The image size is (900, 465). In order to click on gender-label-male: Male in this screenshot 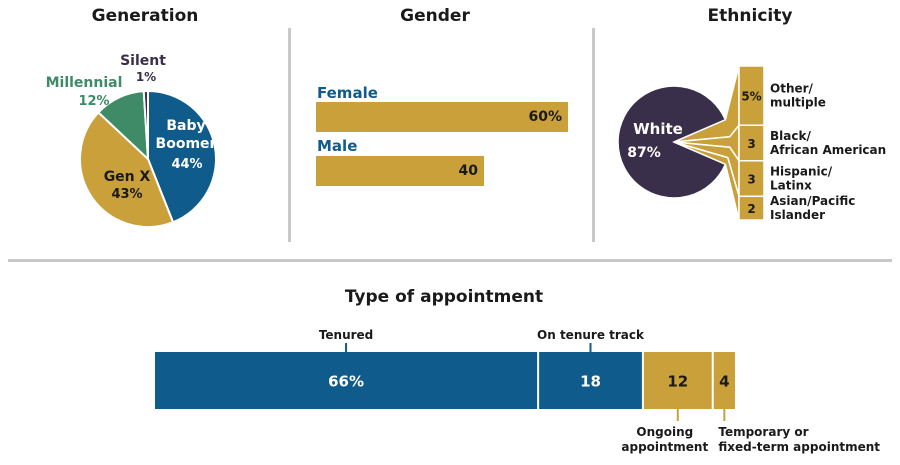, I will do `click(337, 146)`.